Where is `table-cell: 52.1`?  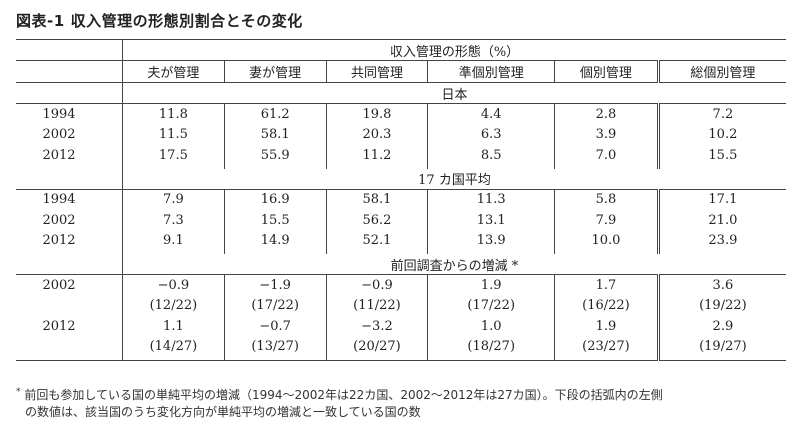
table-cell: 52.1 is located at coordinates (376, 242).